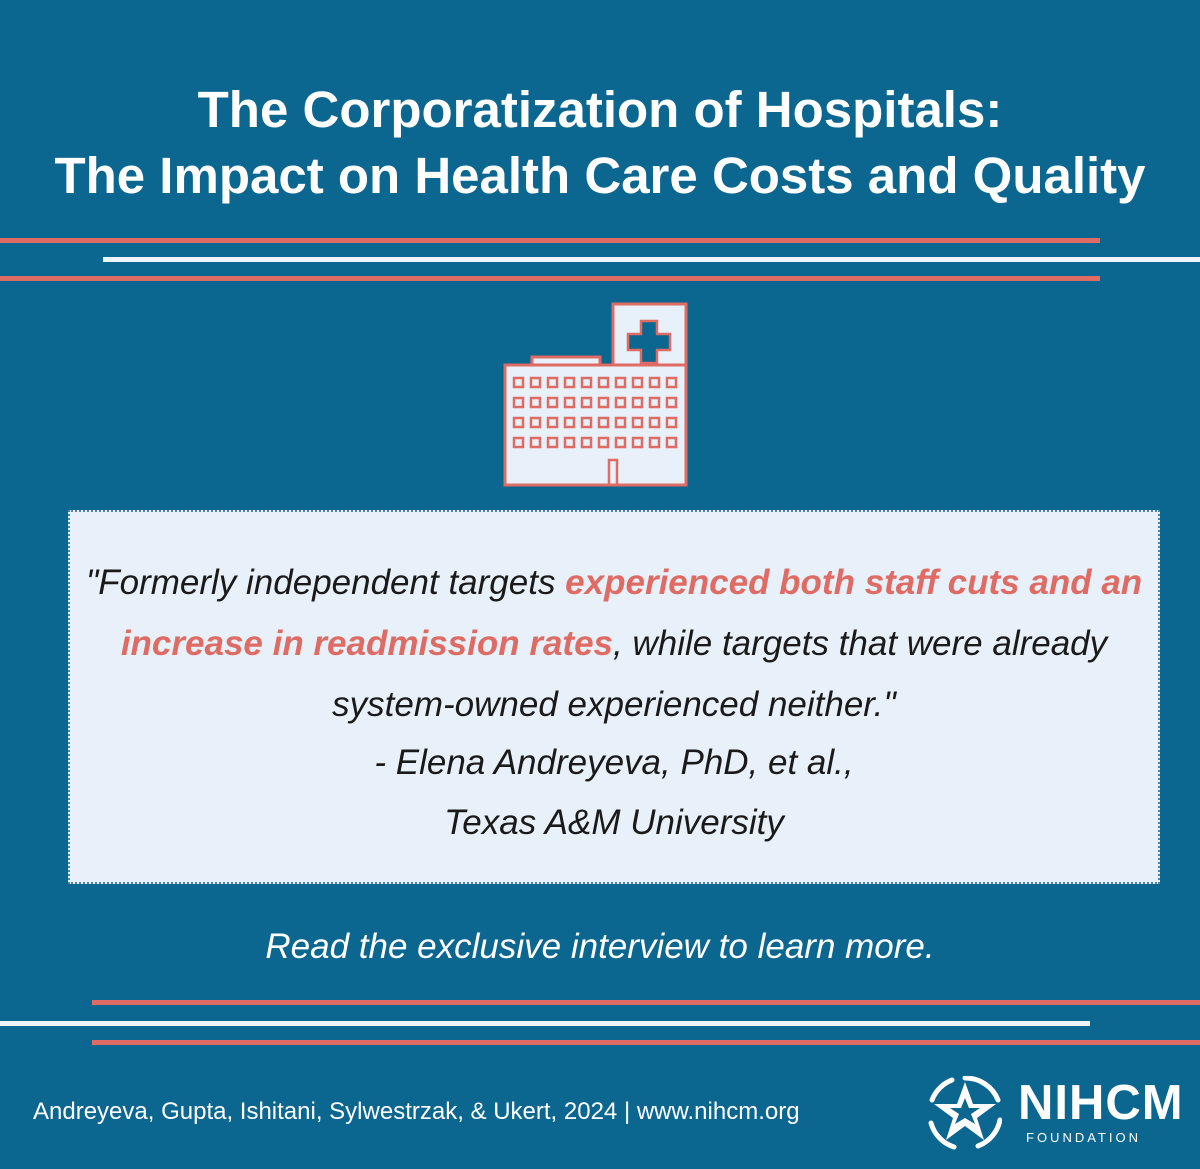  Describe the element at coordinates (1083, 1137) in the screenshot. I see `brand-subtitle: FOUNDATION` at that location.